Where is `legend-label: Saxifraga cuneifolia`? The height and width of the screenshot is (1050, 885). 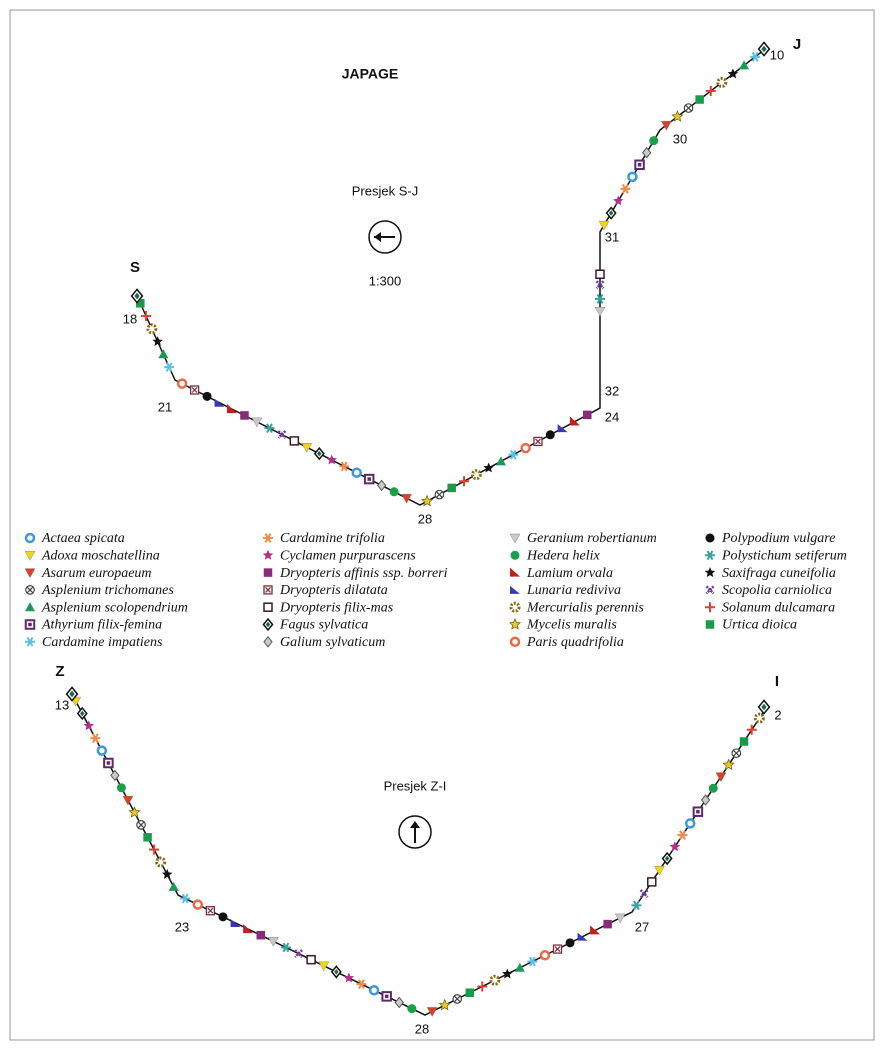
legend-label: Saxifraga cuneifolia is located at coordinates (779, 573).